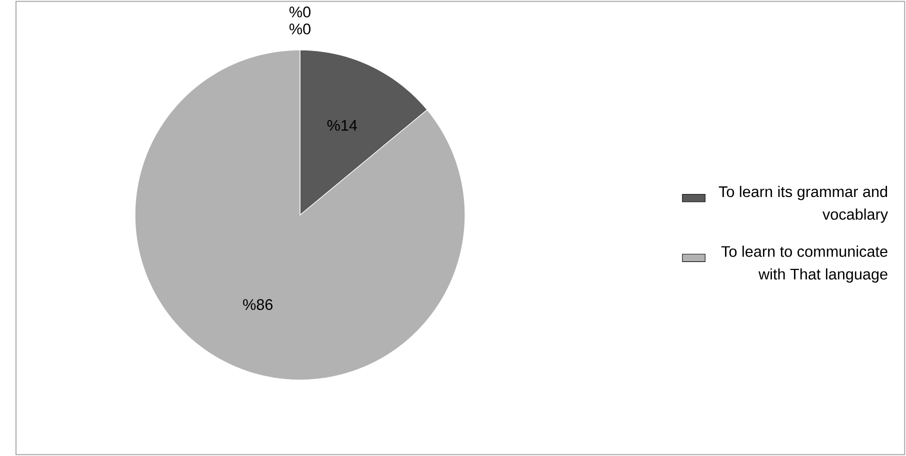 The width and height of the screenshot is (906, 456). I want to click on data-label: %14, so click(342, 125).